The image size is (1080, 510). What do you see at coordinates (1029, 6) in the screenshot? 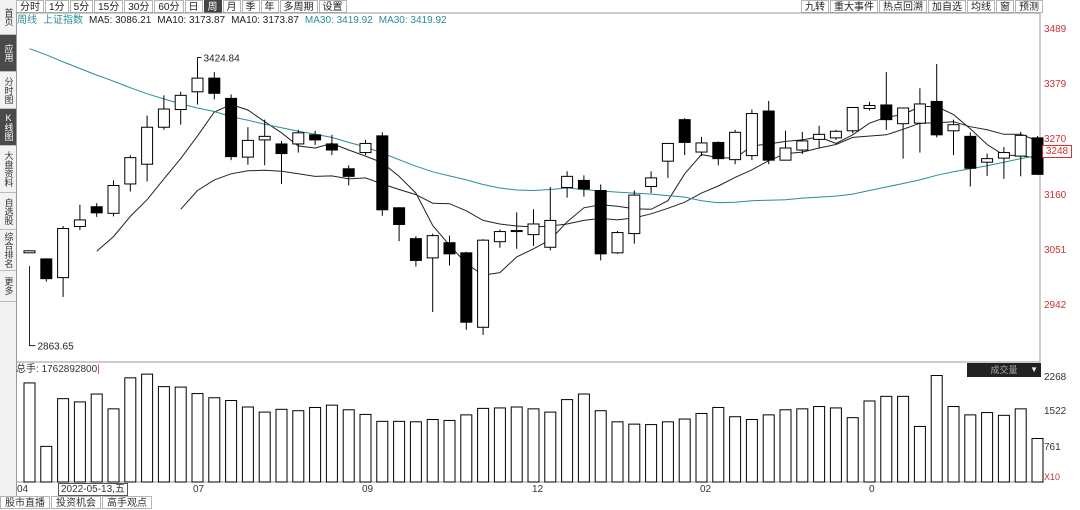
I see `tool-button-6: 预测` at bounding box center [1029, 6].